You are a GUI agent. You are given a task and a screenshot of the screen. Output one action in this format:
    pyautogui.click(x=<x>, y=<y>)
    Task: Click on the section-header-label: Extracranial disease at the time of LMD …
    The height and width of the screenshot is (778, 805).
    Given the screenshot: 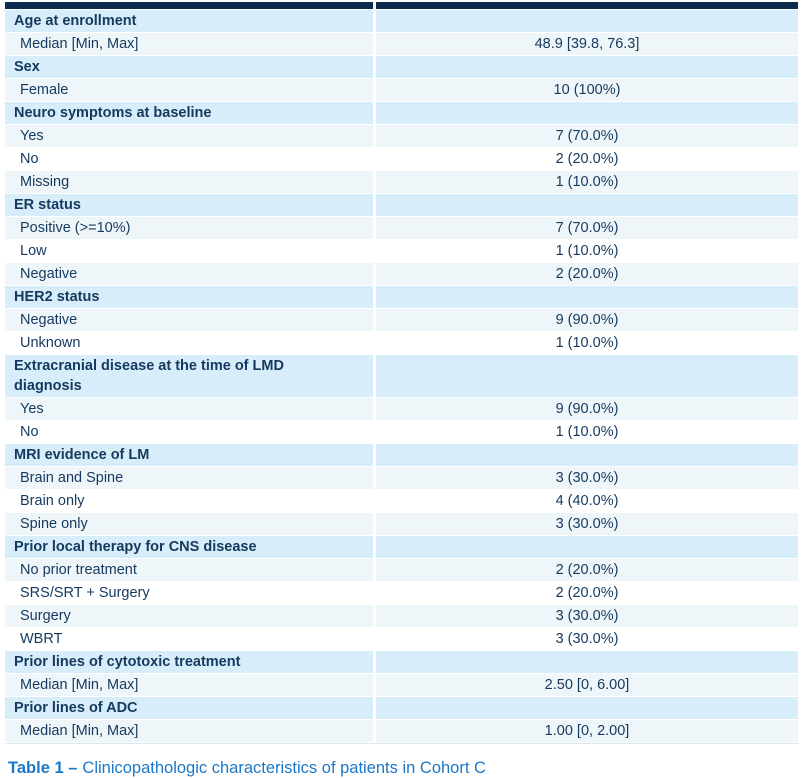 What is the action you would take?
    pyautogui.click(x=189, y=376)
    